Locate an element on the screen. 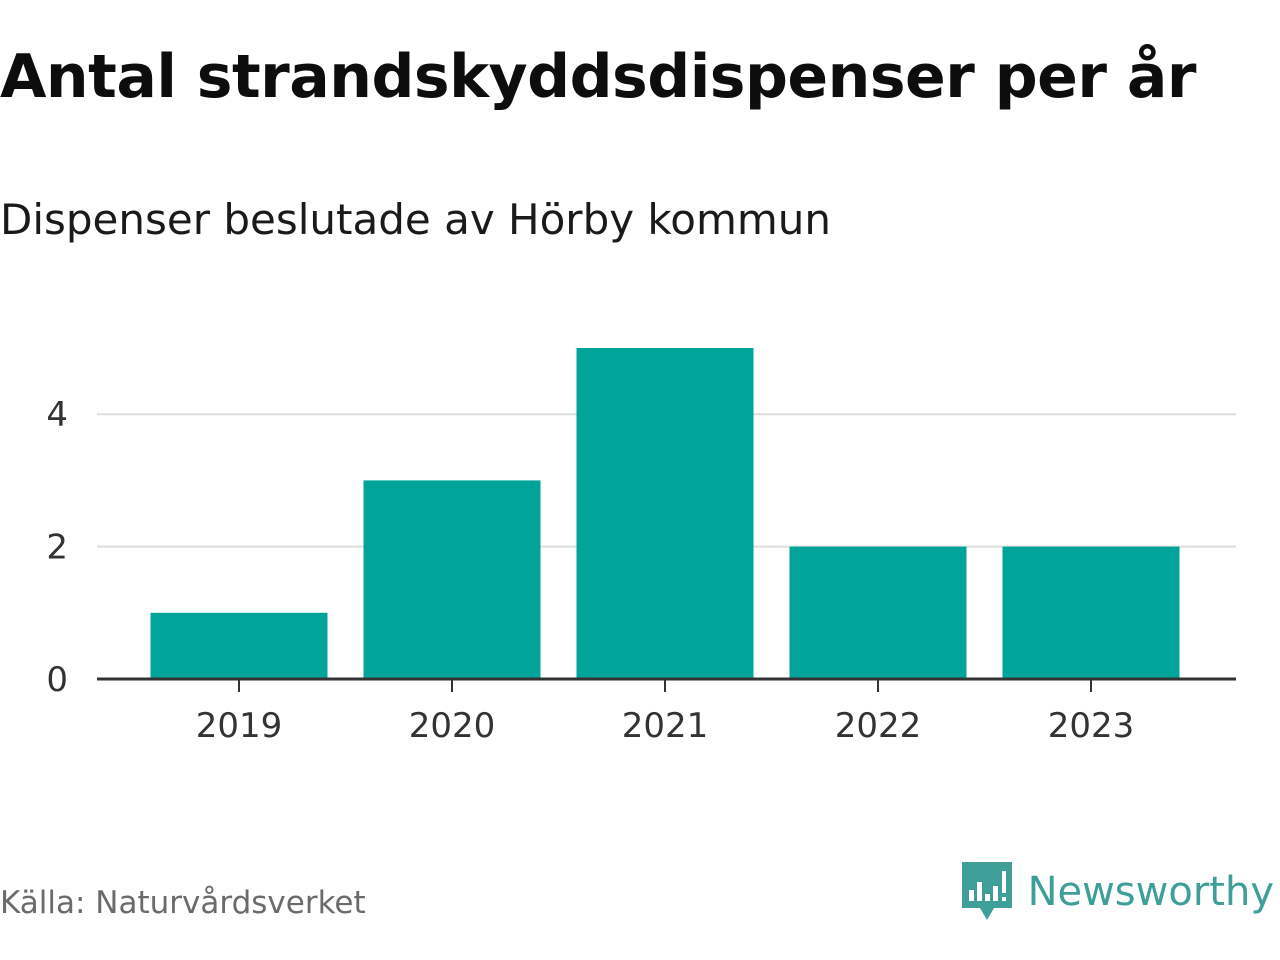 This screenshot has width=1280, height=960. y-tick-label-4: 4 is located at coordinates (57, 415).